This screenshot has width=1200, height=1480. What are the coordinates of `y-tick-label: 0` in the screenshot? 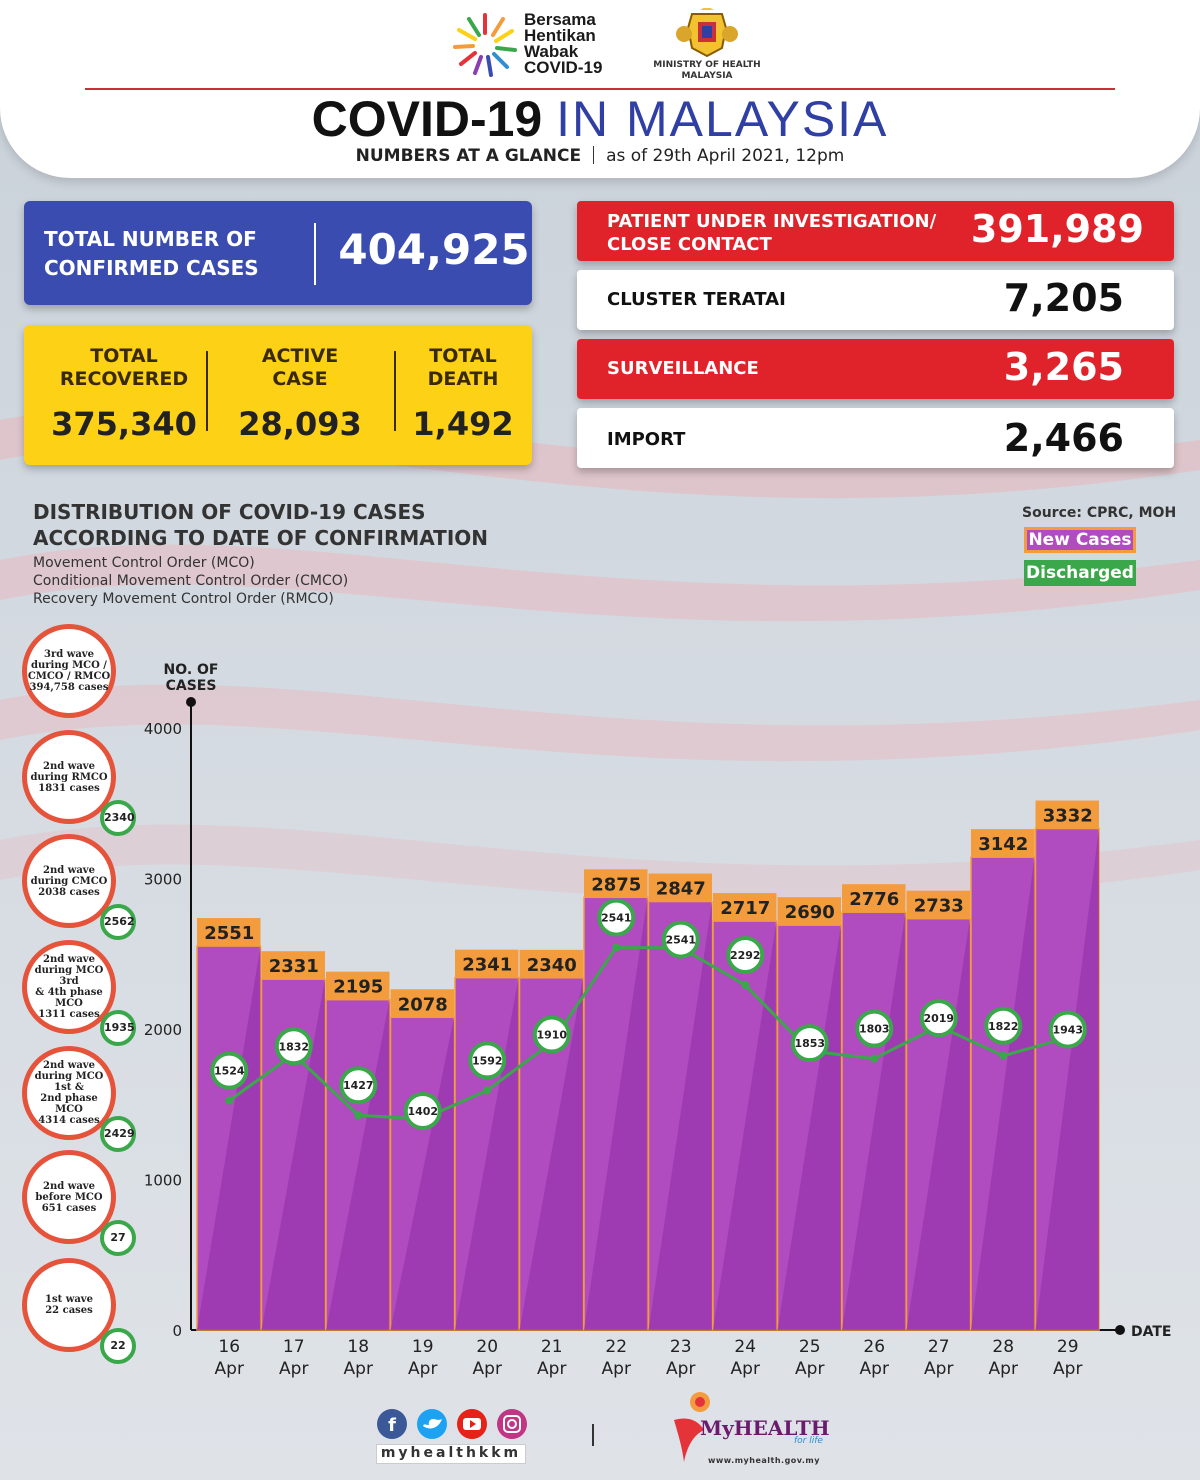 It's located at (177, 1331).